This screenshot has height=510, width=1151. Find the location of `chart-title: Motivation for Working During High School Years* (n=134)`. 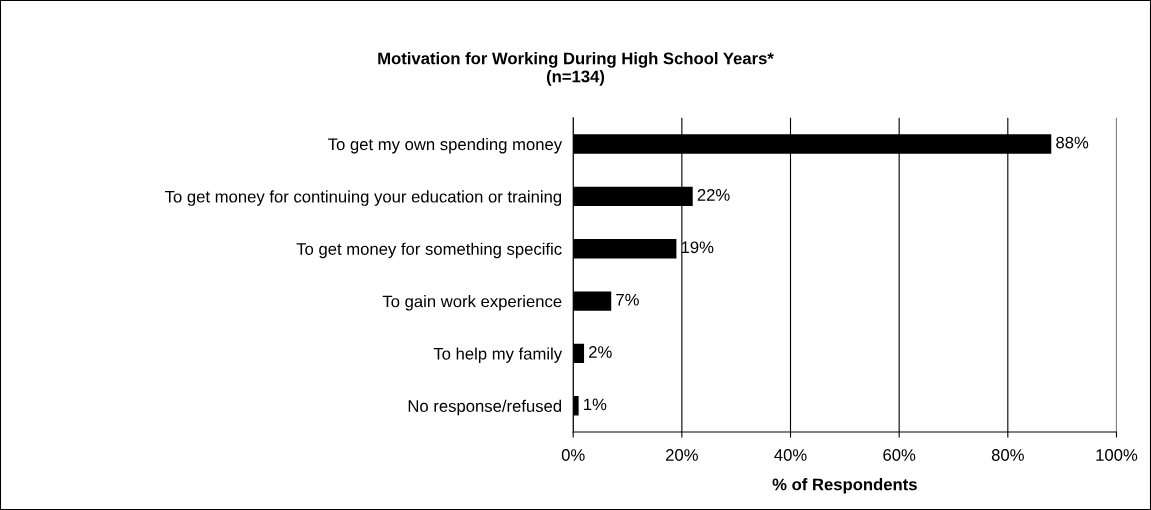

chart-title: Motivation for Working During High School Years* (n=134) is located at coordinates (576, 69).